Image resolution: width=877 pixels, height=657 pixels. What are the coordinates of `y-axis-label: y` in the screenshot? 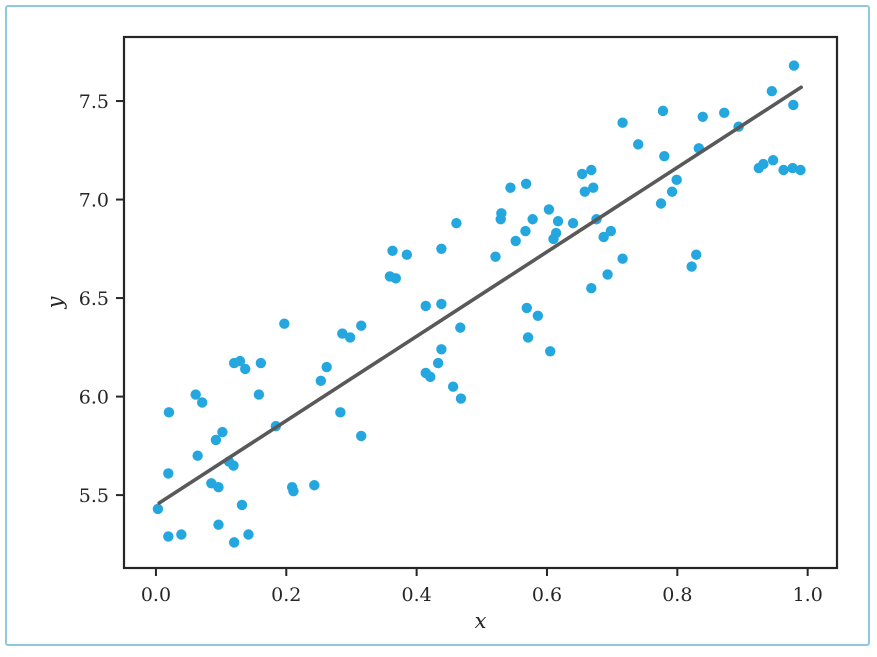 It's located at (55, 302).